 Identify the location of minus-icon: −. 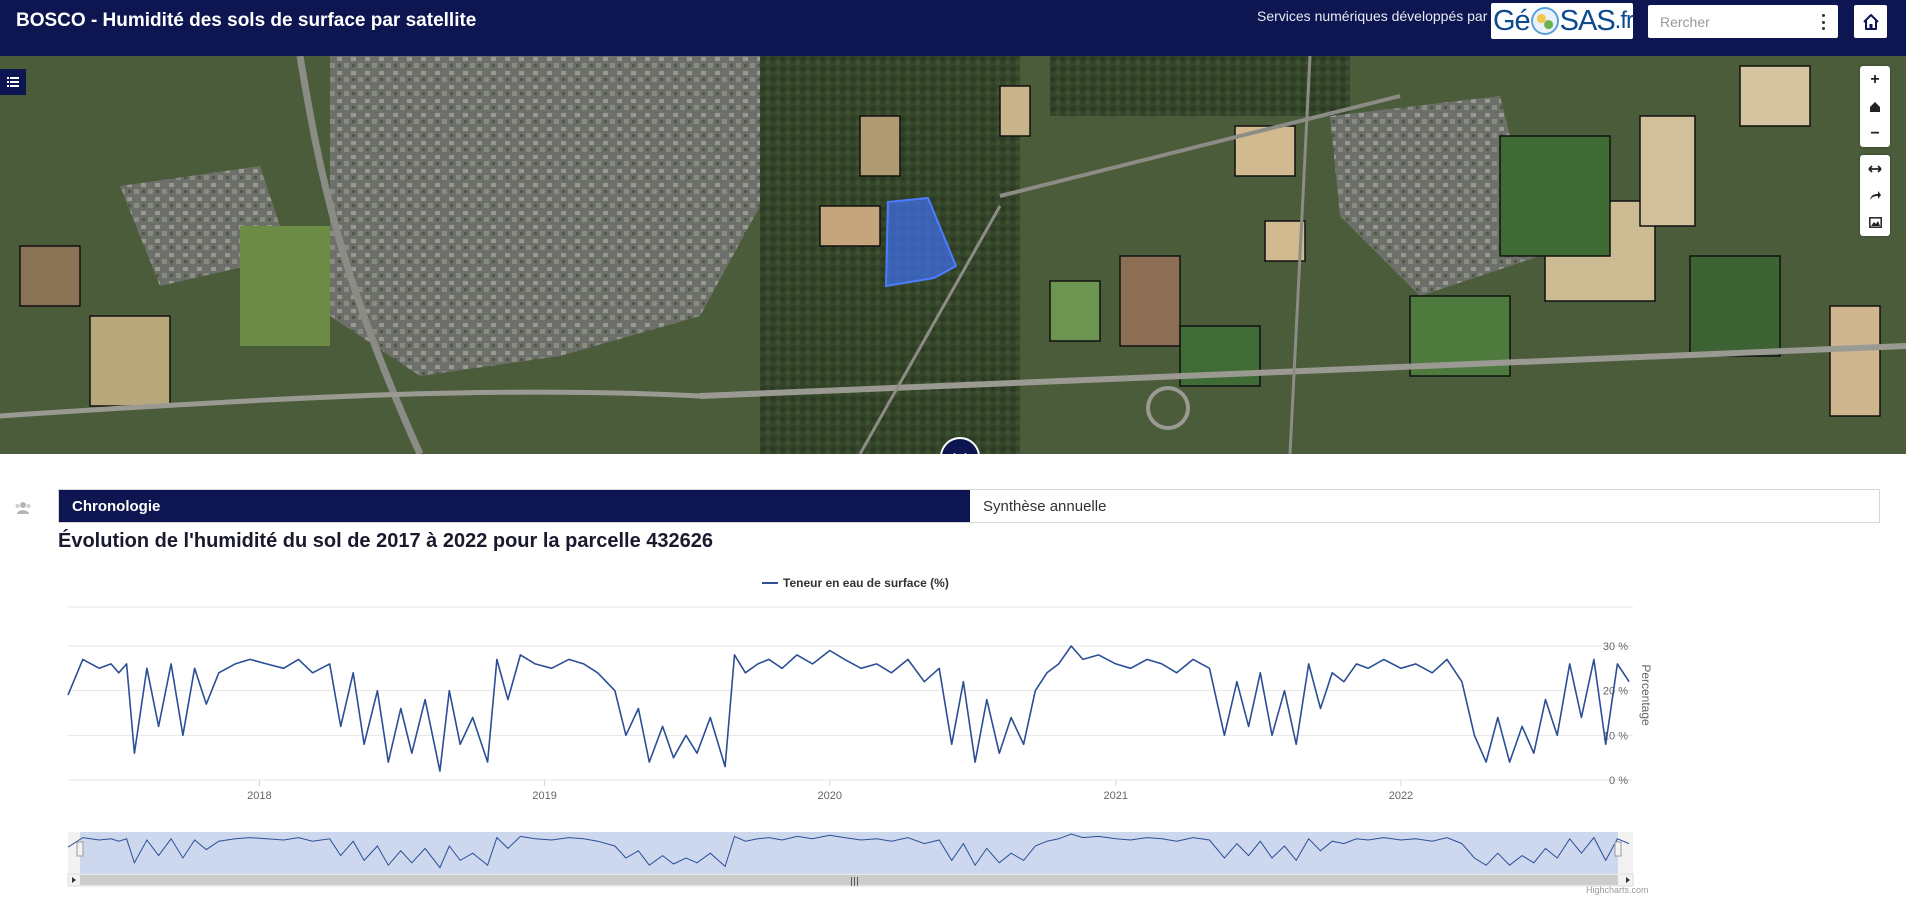
(1875, 133).